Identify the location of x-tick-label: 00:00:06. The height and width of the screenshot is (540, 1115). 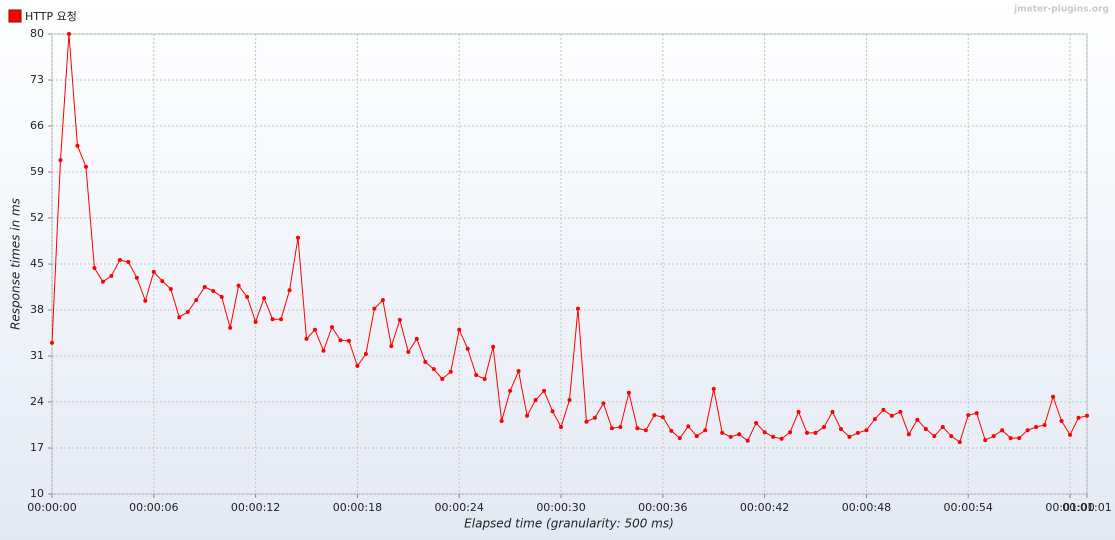
(153, 507).